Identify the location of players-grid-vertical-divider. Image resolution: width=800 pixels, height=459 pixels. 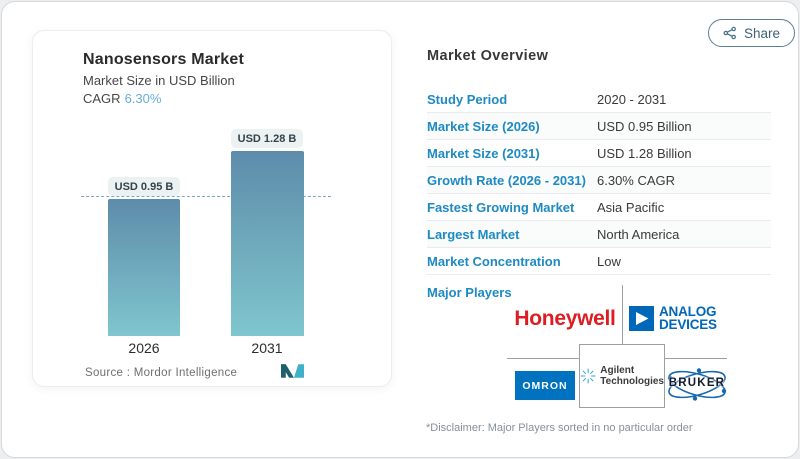
(622, 315).